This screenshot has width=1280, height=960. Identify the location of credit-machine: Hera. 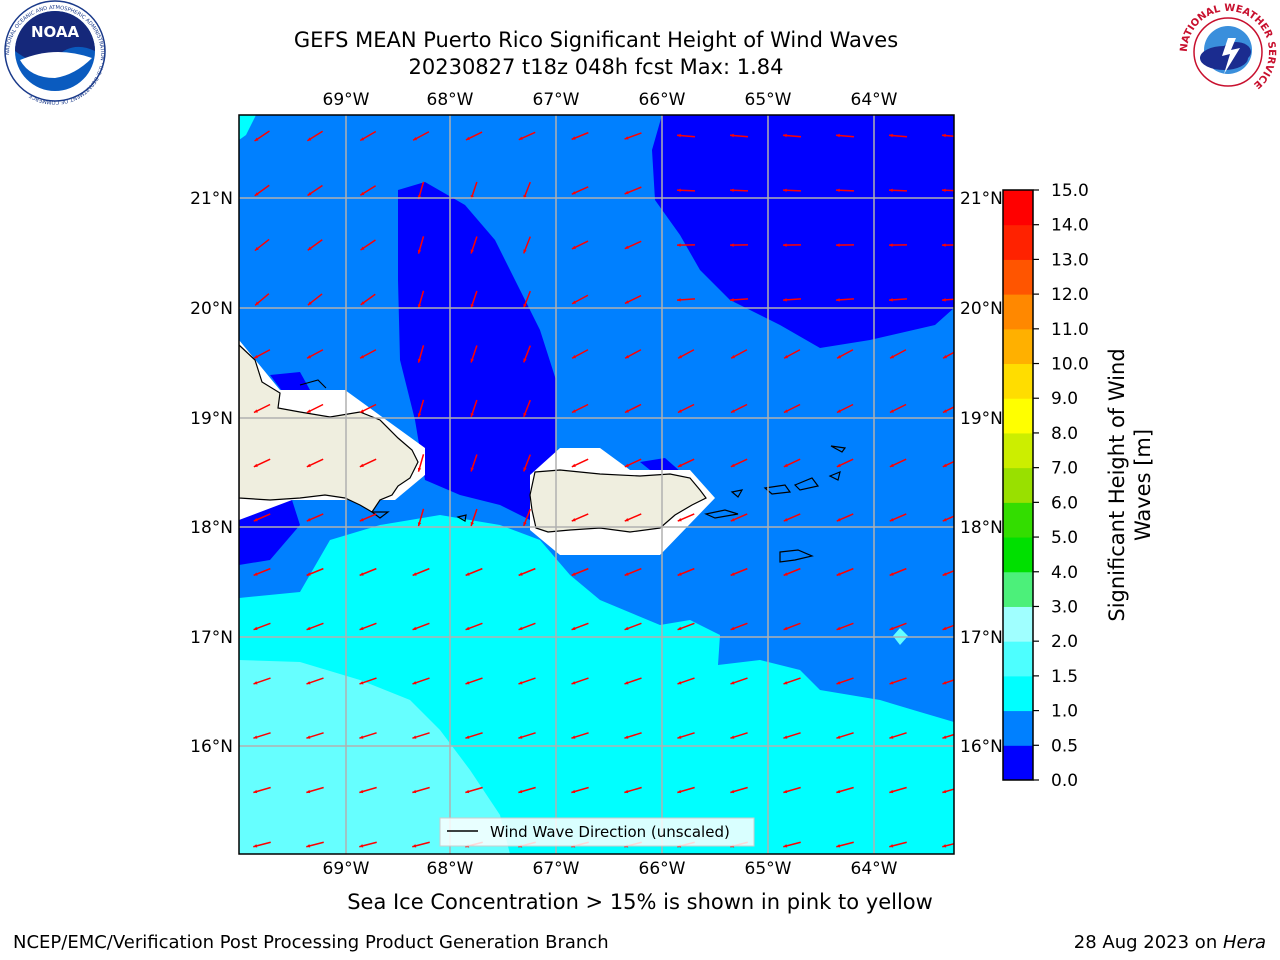
(1244, 942).